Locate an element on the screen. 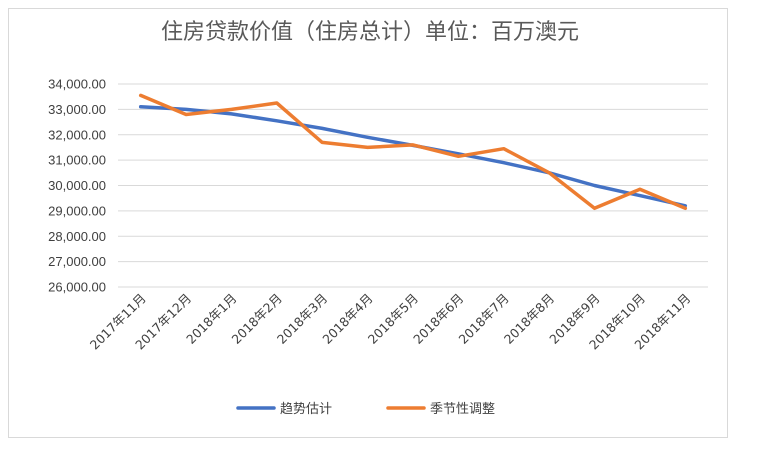 Image resolution: width=758 pixels, height=449 pixels. y-tick-label: 31,000.00 is located at coordinates (77, 160).